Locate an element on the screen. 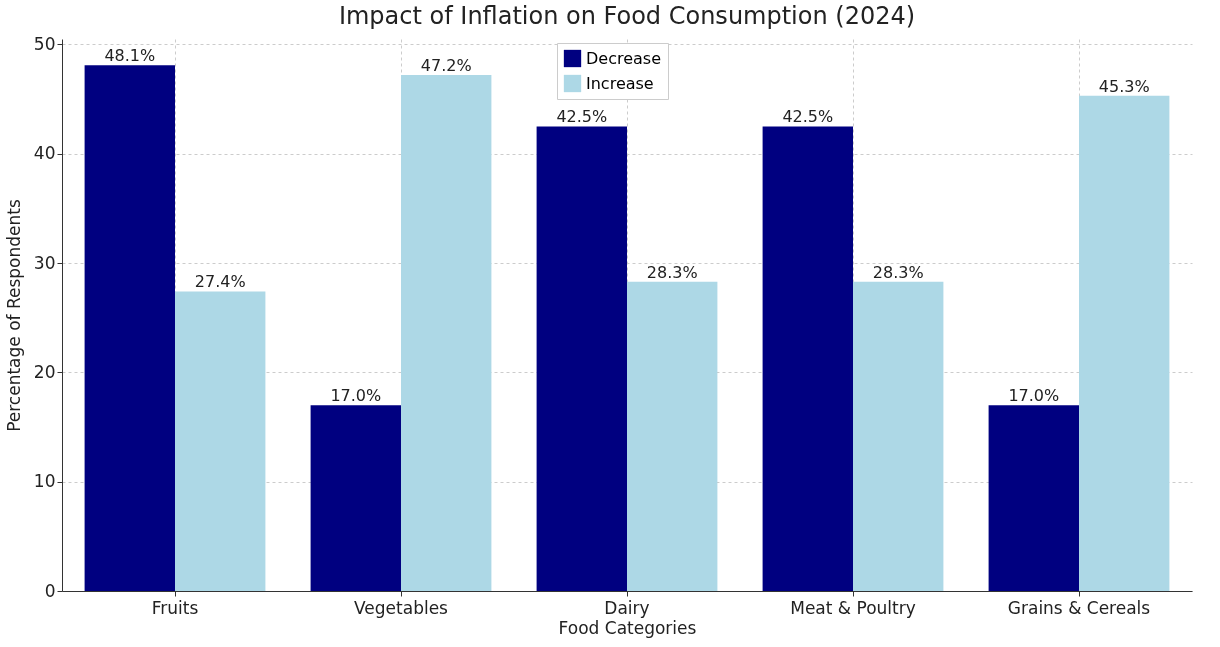 This screenshot has height=647, width=1220. x-axis-title: Food Categories is located at coordinates (627, 627).